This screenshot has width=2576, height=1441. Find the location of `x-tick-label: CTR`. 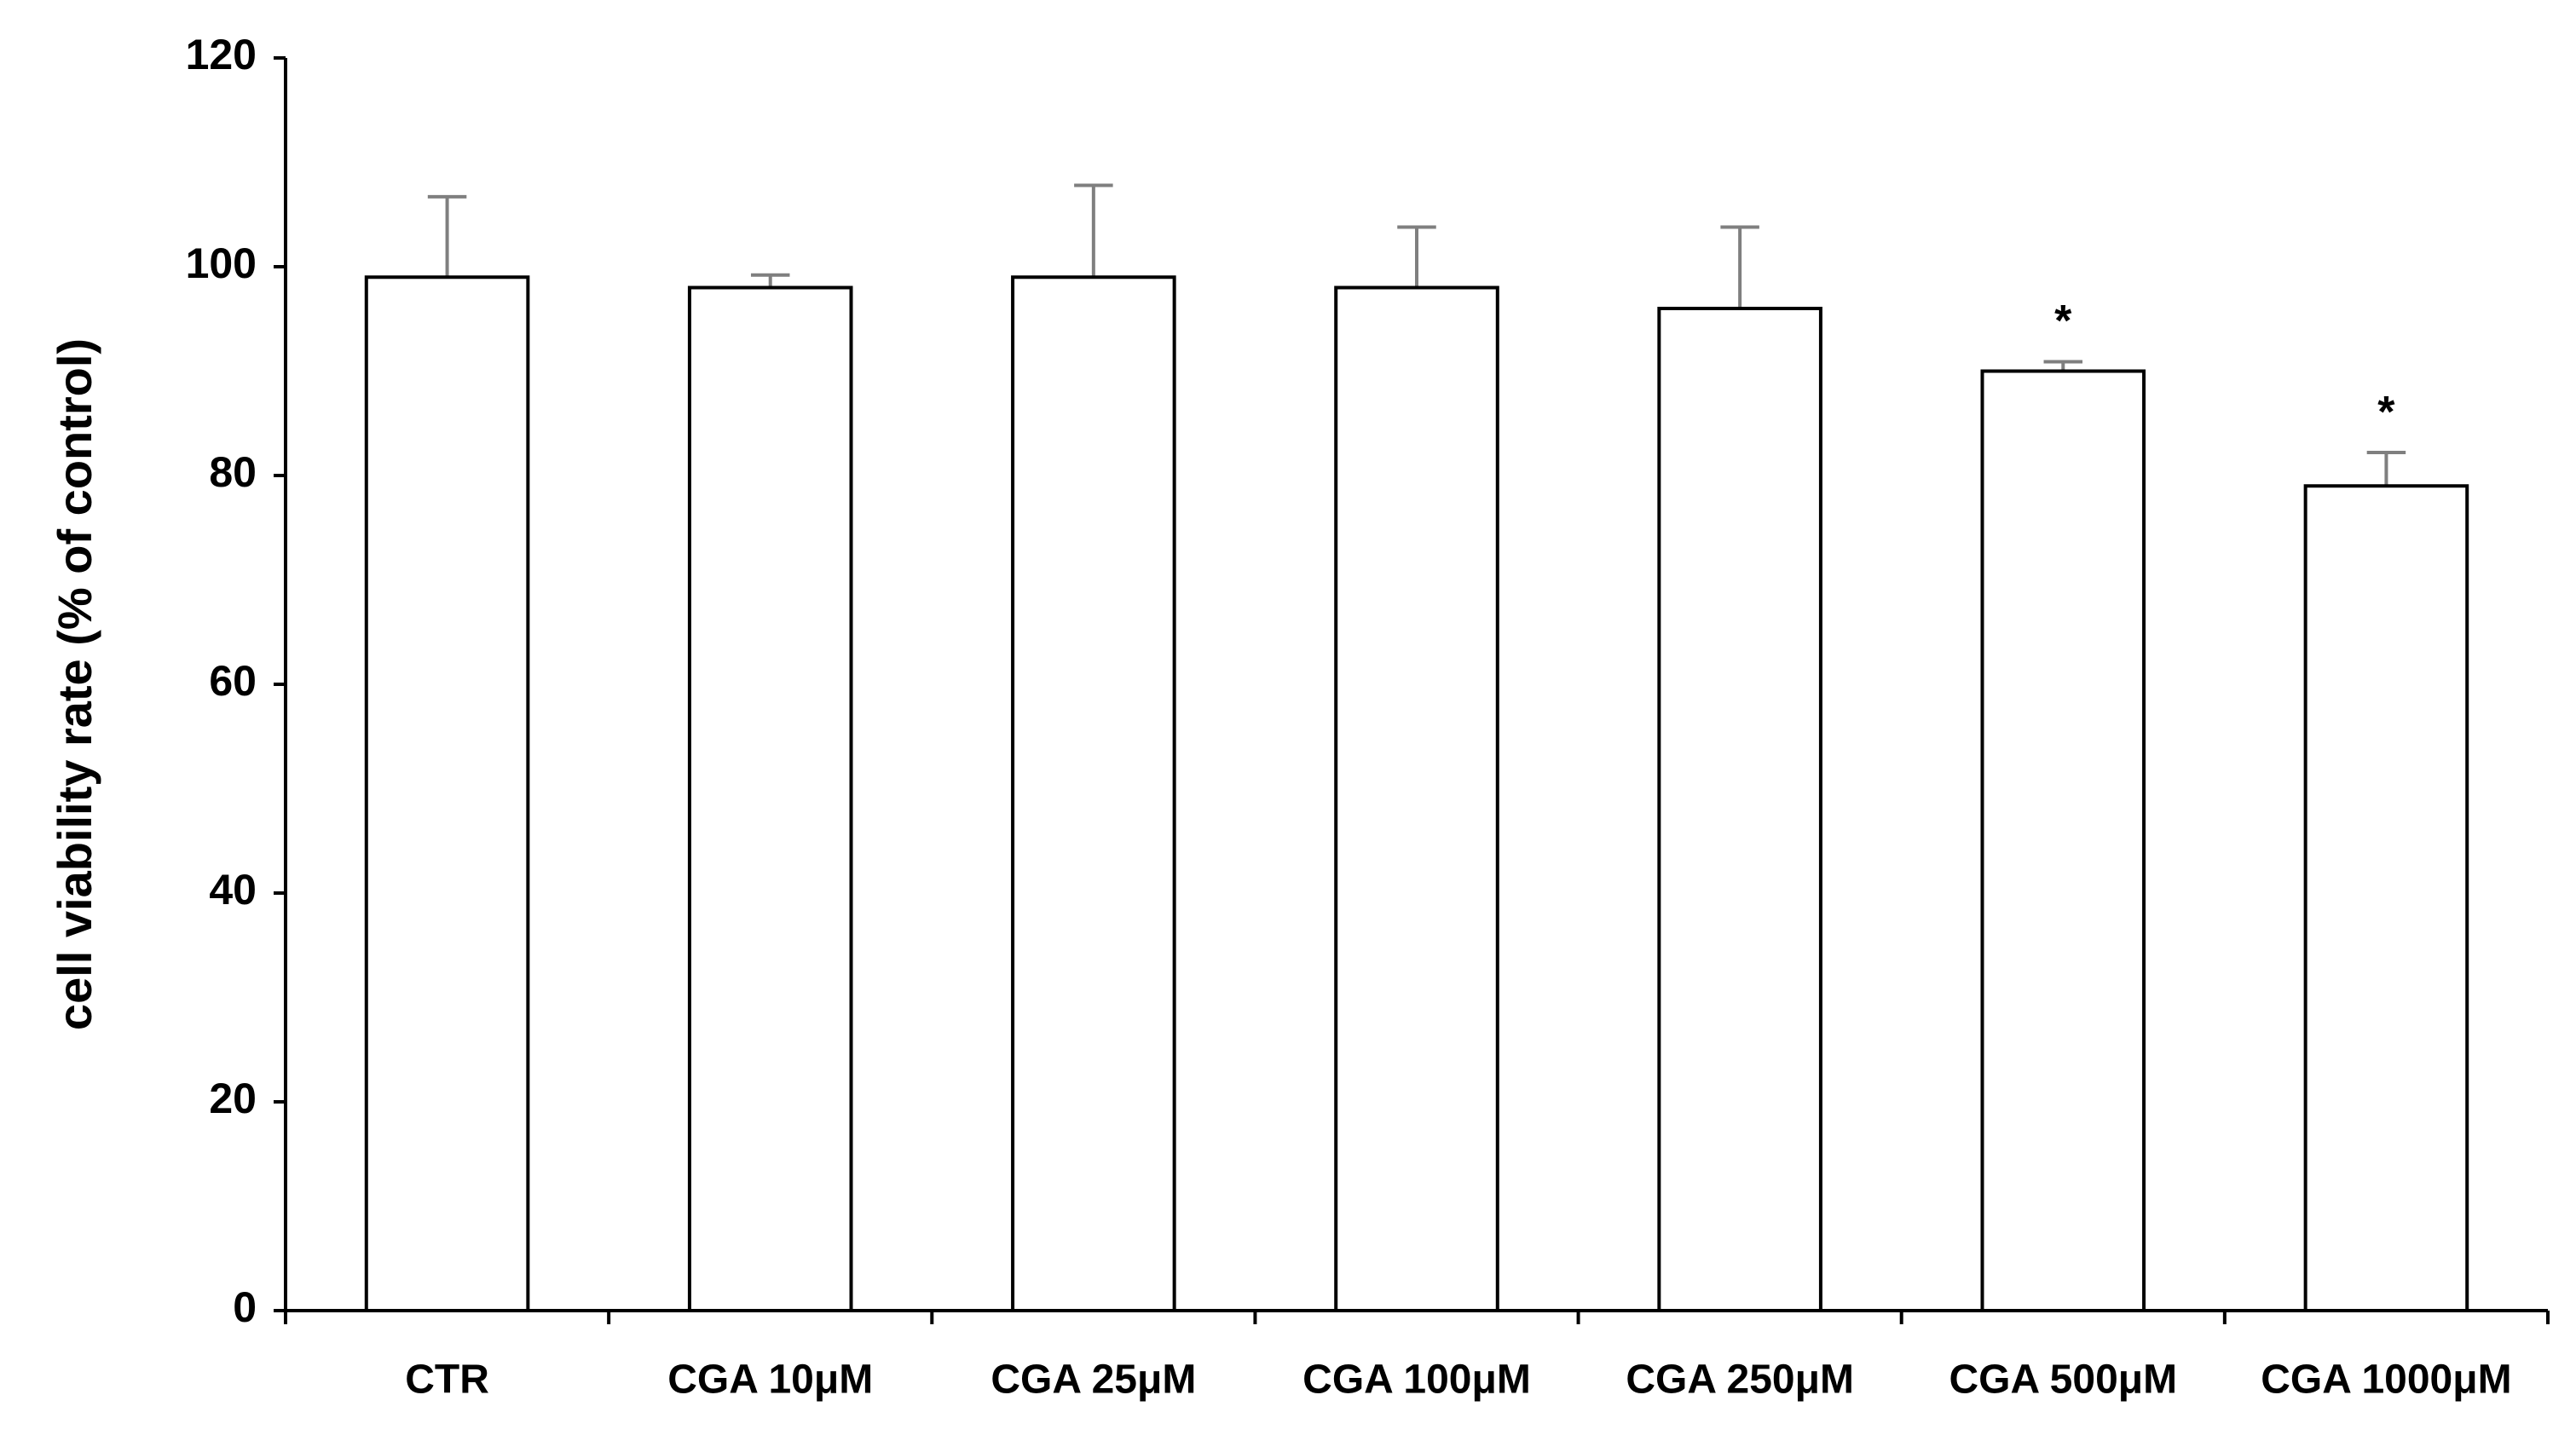

x-tick-label: CTR is located at coordinates (447, 1380).